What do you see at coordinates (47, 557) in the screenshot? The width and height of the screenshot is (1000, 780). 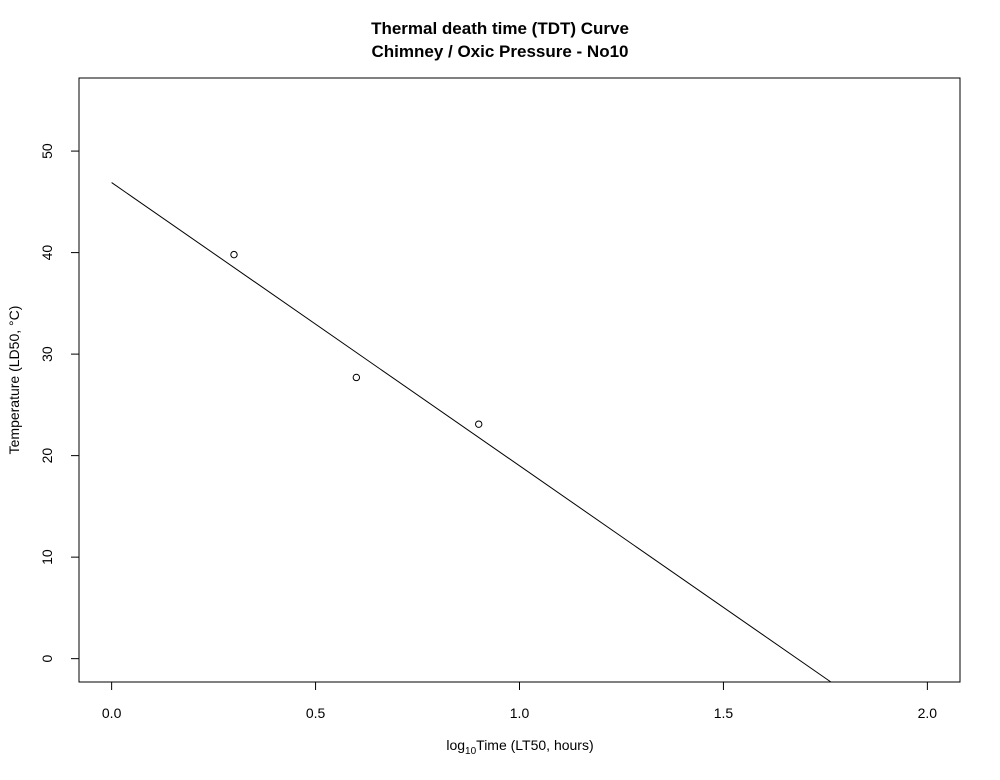 I see `y-tick-label: 10` at bounding box center [47, 557].